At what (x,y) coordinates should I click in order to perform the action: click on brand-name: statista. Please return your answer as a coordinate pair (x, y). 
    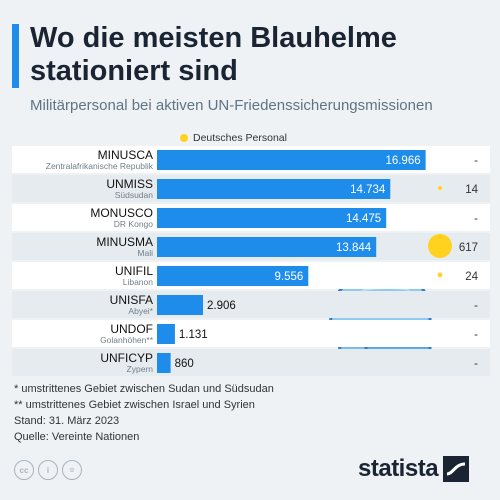
    Looking at the image, I should click on (398, 468).